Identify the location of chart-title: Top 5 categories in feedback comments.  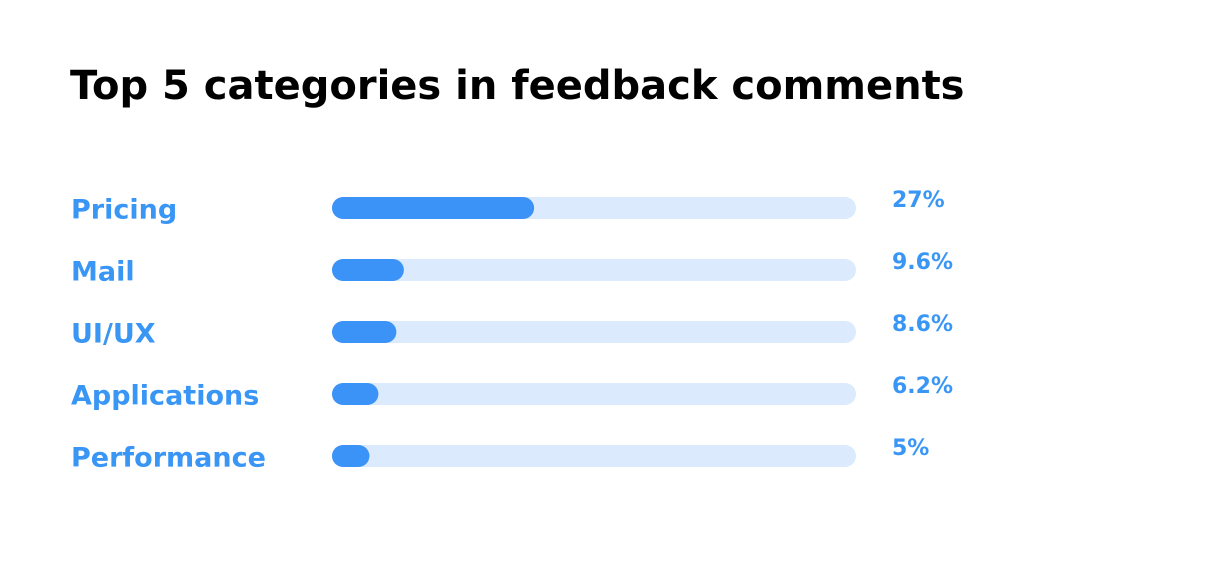
(517, 86).